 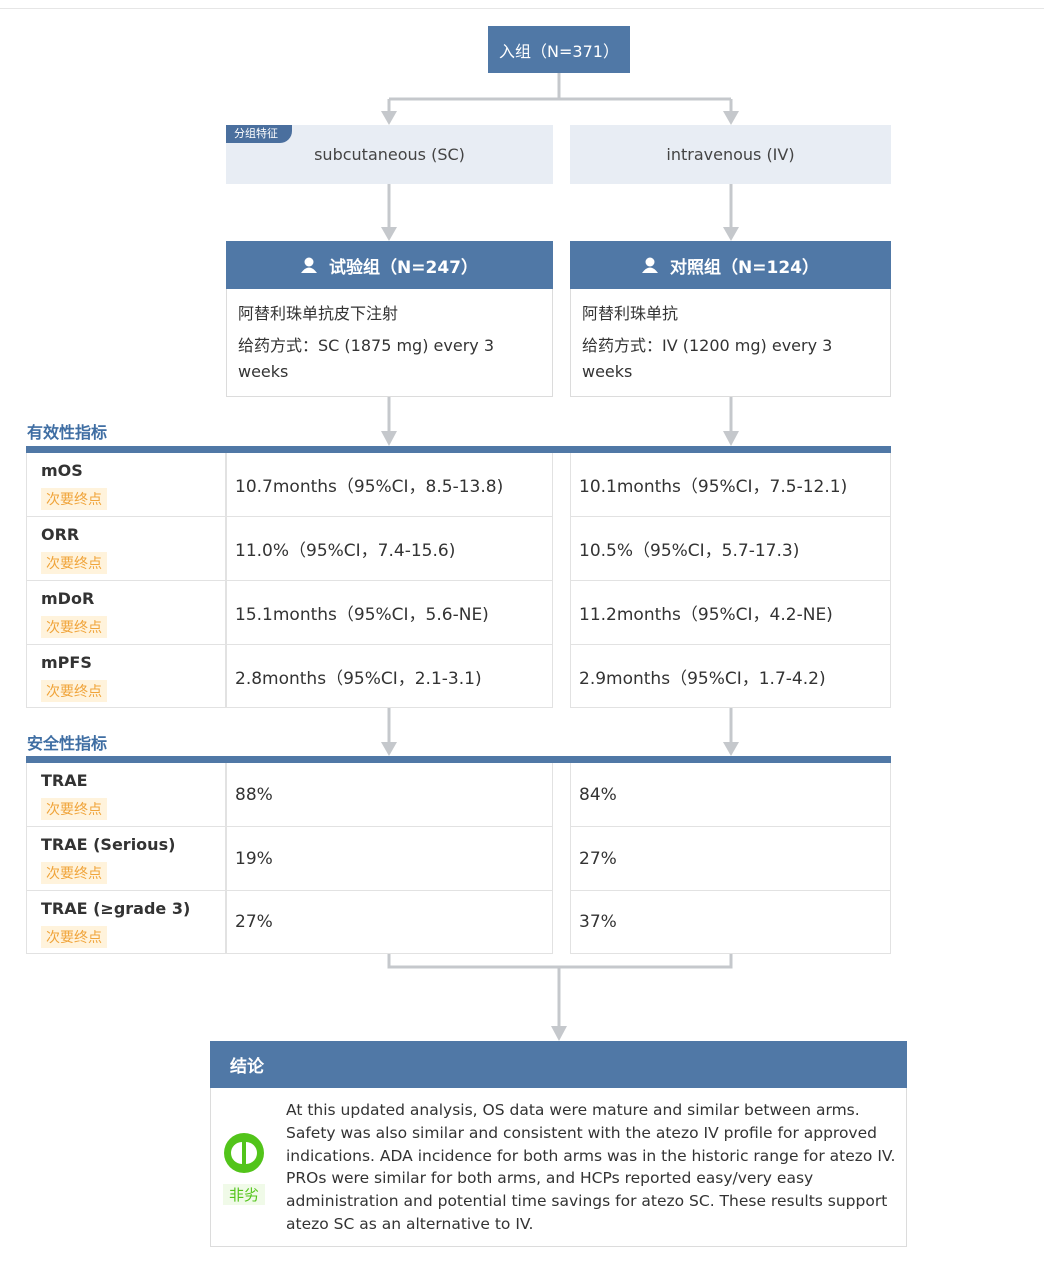 What do you see at coordinates (389, 795) in the screenshot?
I see `value-cell: 88%` at bounding box center [389, 795].